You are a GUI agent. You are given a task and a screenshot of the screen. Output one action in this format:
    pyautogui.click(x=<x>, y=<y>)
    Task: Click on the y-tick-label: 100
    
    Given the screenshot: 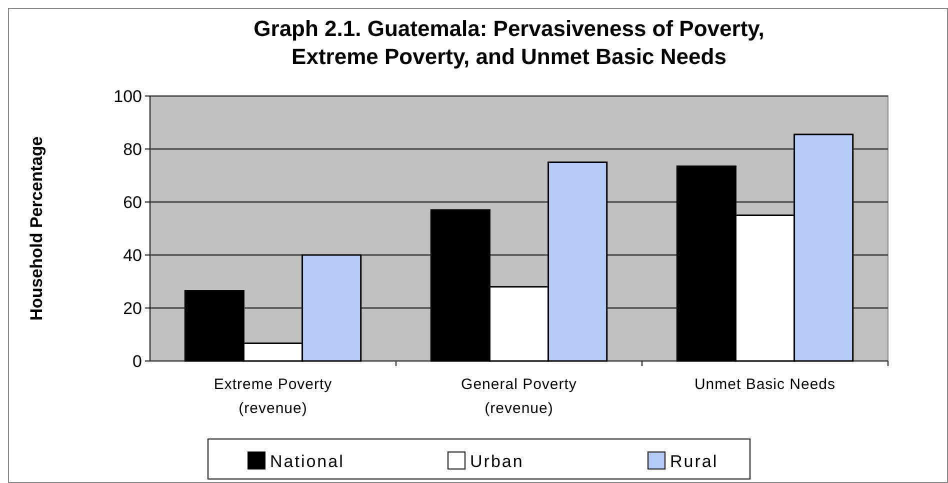 What is the action you would take?
    pyautogui.click(x=128, y=96)
    